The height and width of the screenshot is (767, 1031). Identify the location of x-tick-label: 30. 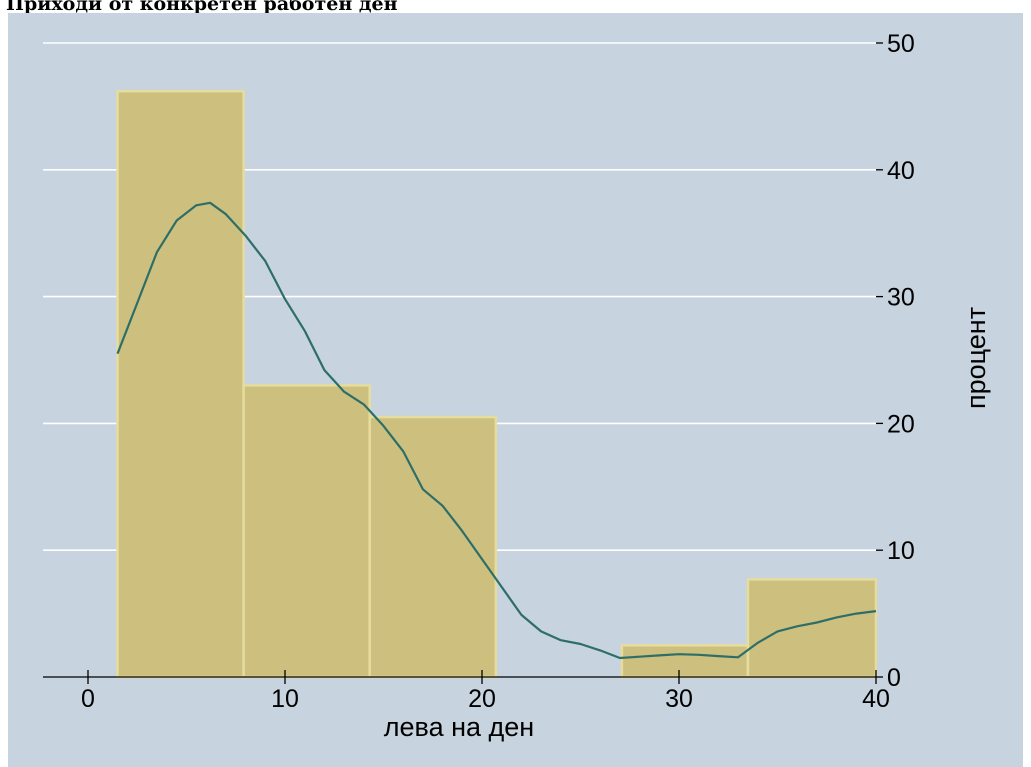
(679, 699).